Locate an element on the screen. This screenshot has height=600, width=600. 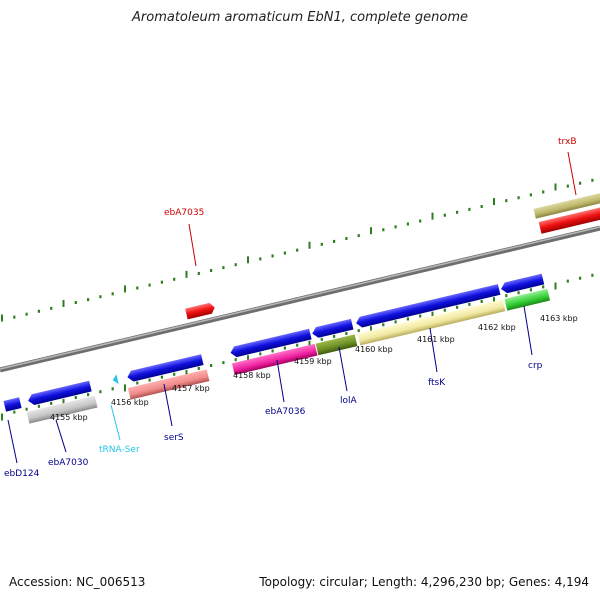
leader-crp is located at coordinates (528, 330).